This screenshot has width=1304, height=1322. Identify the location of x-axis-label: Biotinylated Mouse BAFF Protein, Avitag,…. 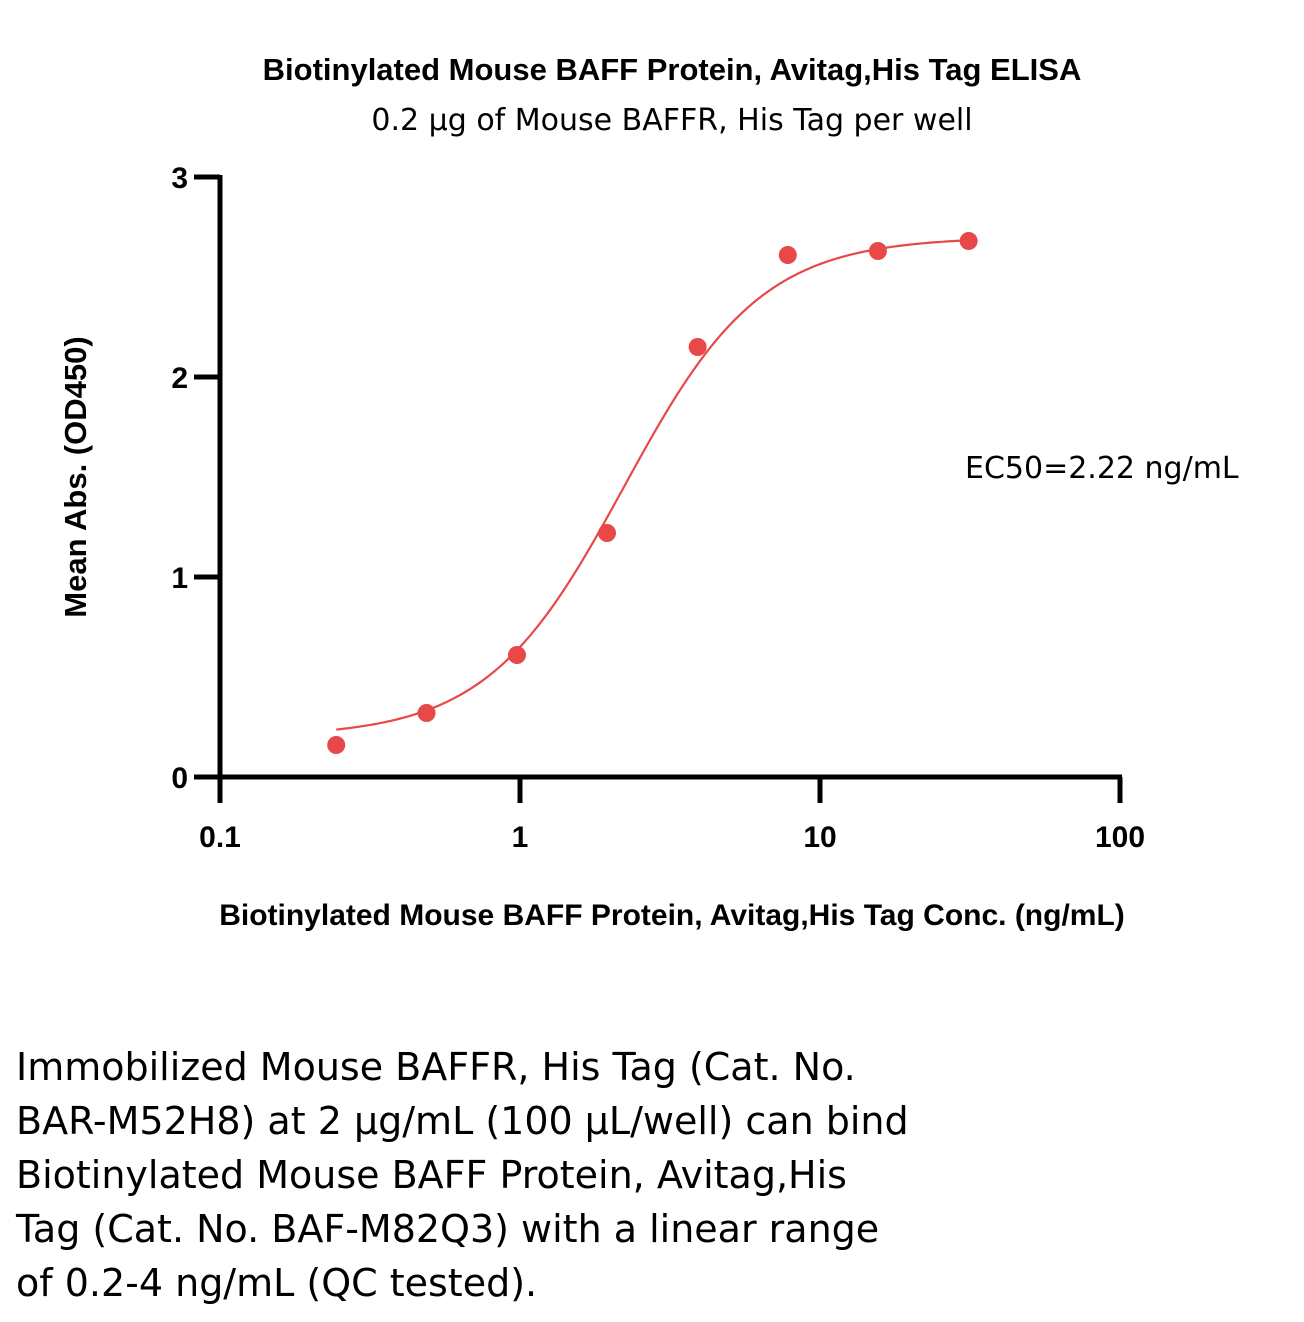
(672, 915).